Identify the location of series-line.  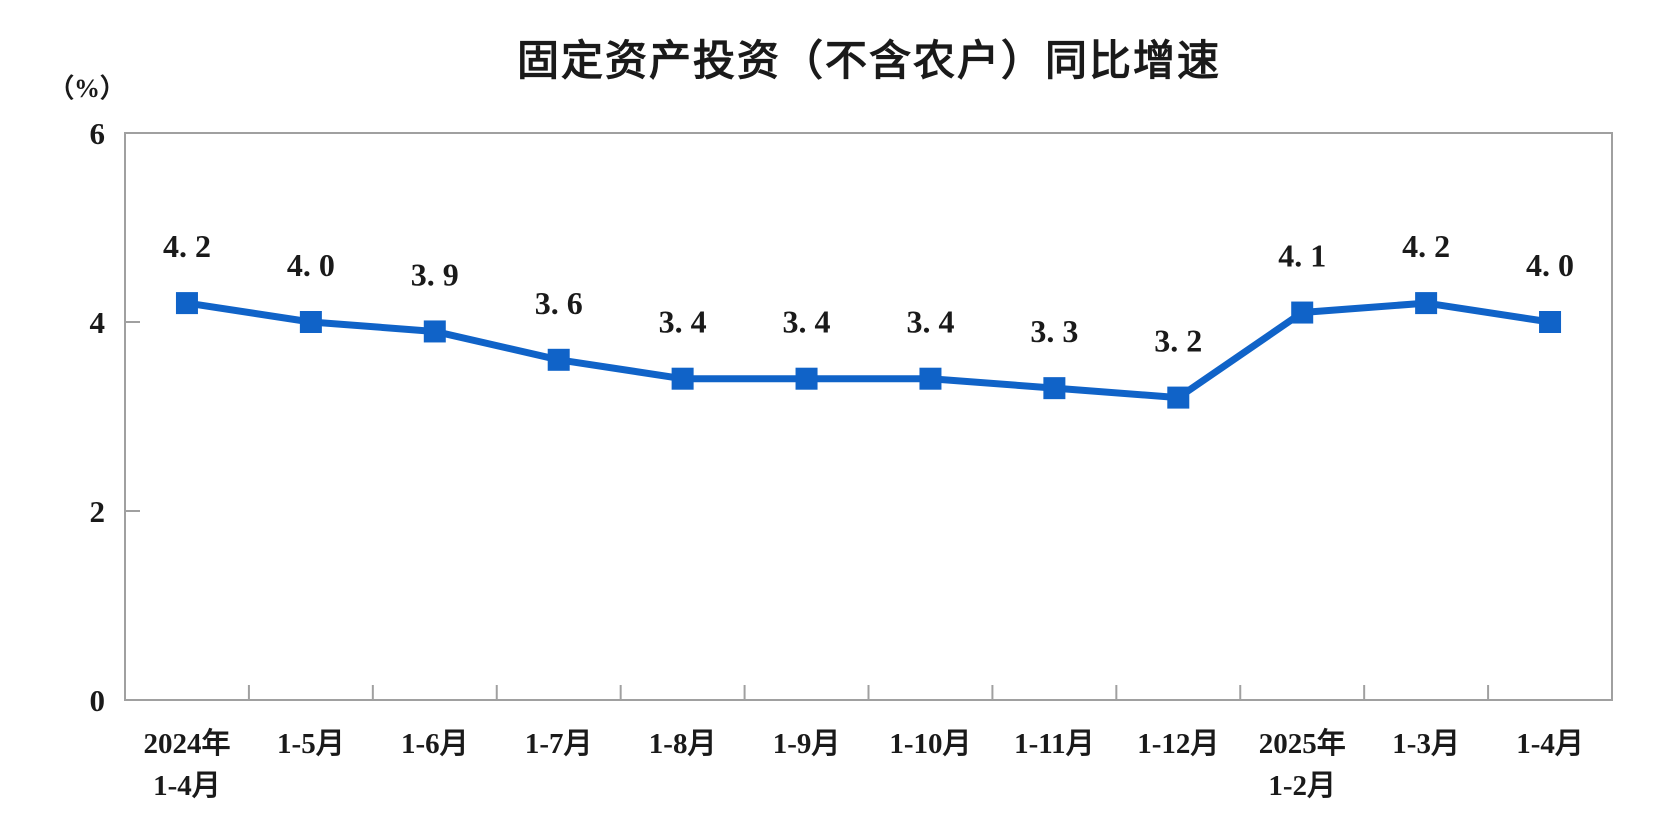
(868, 350).